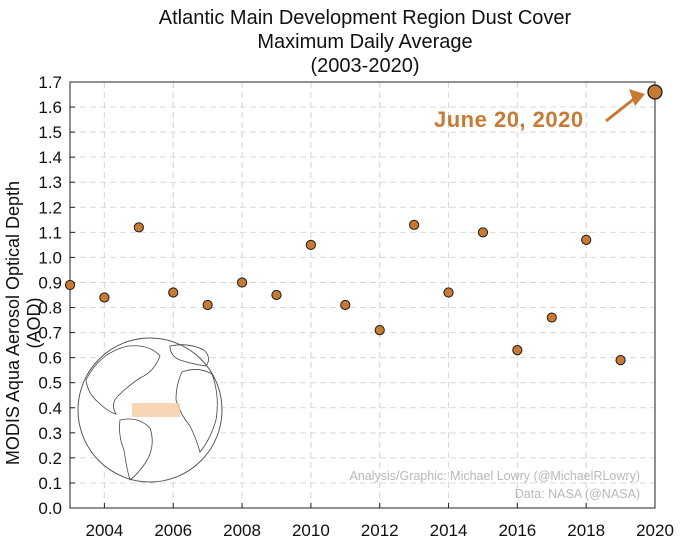  Describe the element at coordinates (449, 530) in the screenshot. I see `x-tick-label: 2014` at that location.